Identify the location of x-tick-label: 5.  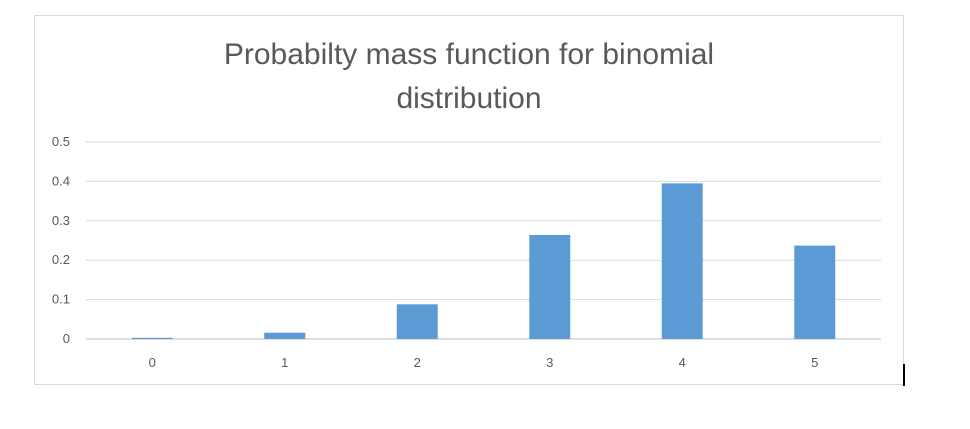
(814, 362).